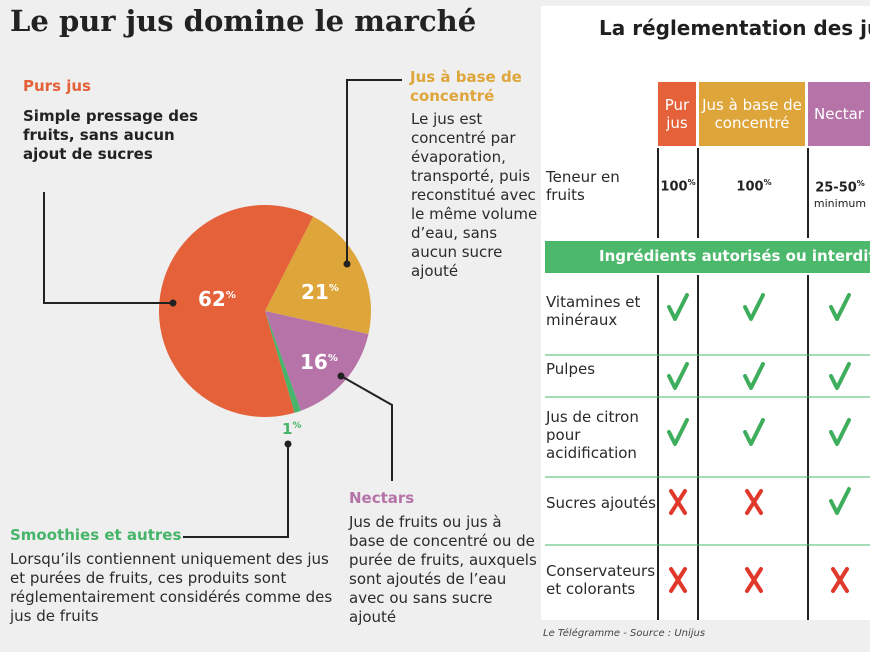  What do you see at coordinates (466, 86) in the screenshot?
I see `concentre-title: Jus à base de concentré` at bounding box center [466, 86].